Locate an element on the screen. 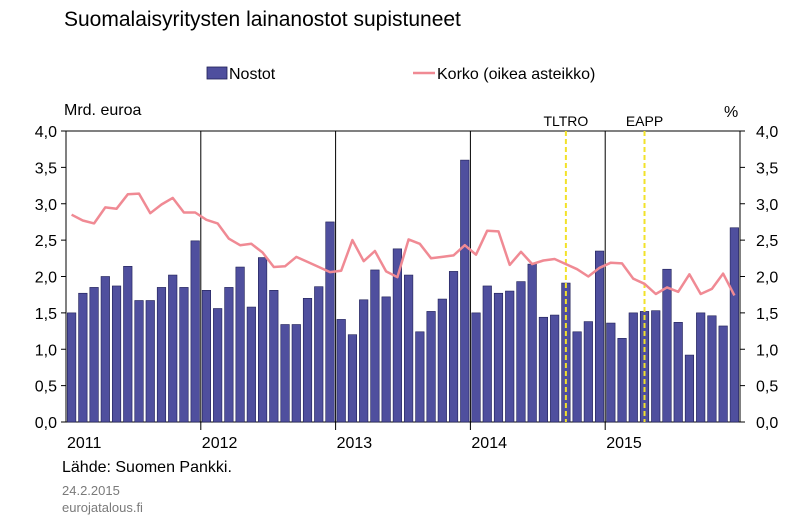 This screenshot has height=521, width=800. left-tick-label: 0,5 is located at coordinates (46, 387).